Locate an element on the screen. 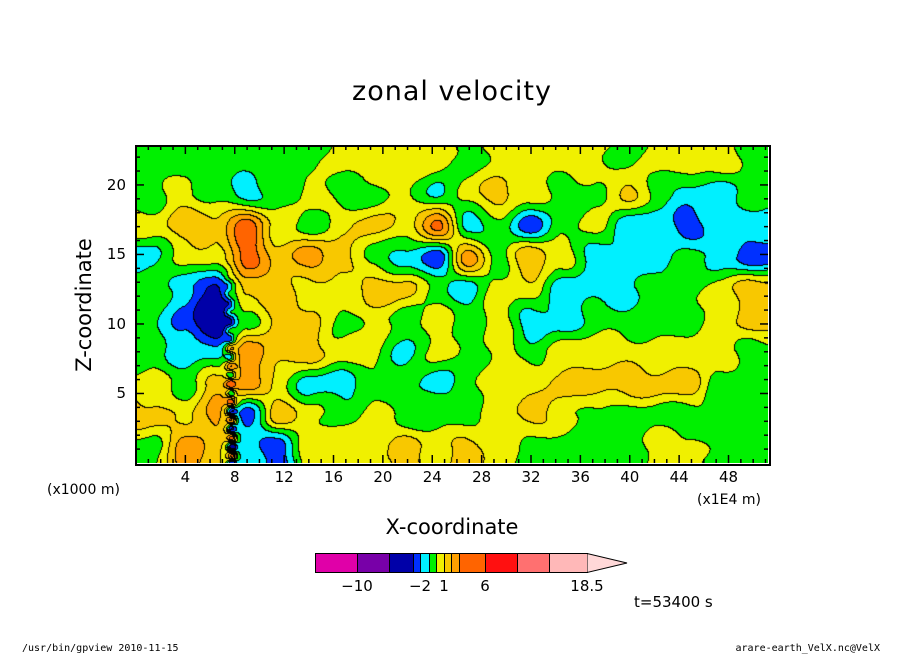 This screenshot has width=904, height=654. x-axis-label: X-coordinate is located at coordinates (452, 527).